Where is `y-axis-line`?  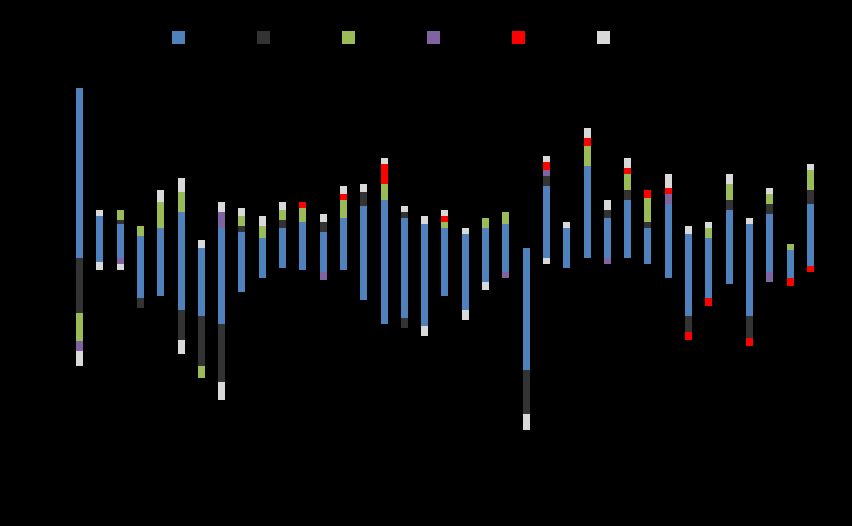 y-axis-line is located at coordinates (66, 270).